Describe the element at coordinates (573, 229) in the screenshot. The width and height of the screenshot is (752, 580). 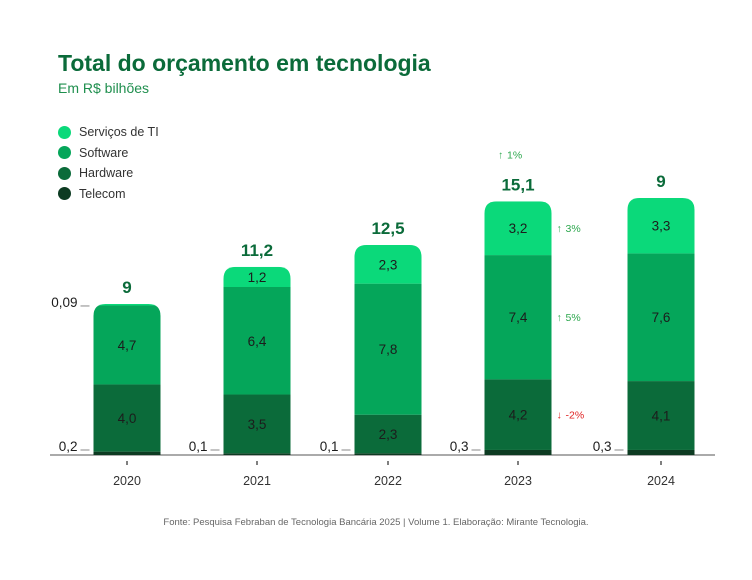
I see `variation-label-servicos-de-ti-2023: 3%` at that location.